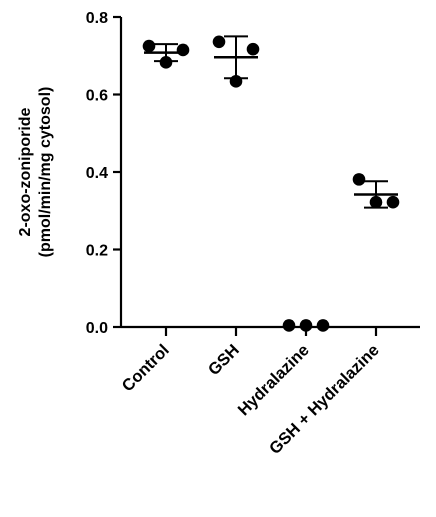 The width and height of the screenshot is (436, 517). Describe the element at coordinates (146, 368) in the screenshot. I see `x-tick-label: Control` at that location.